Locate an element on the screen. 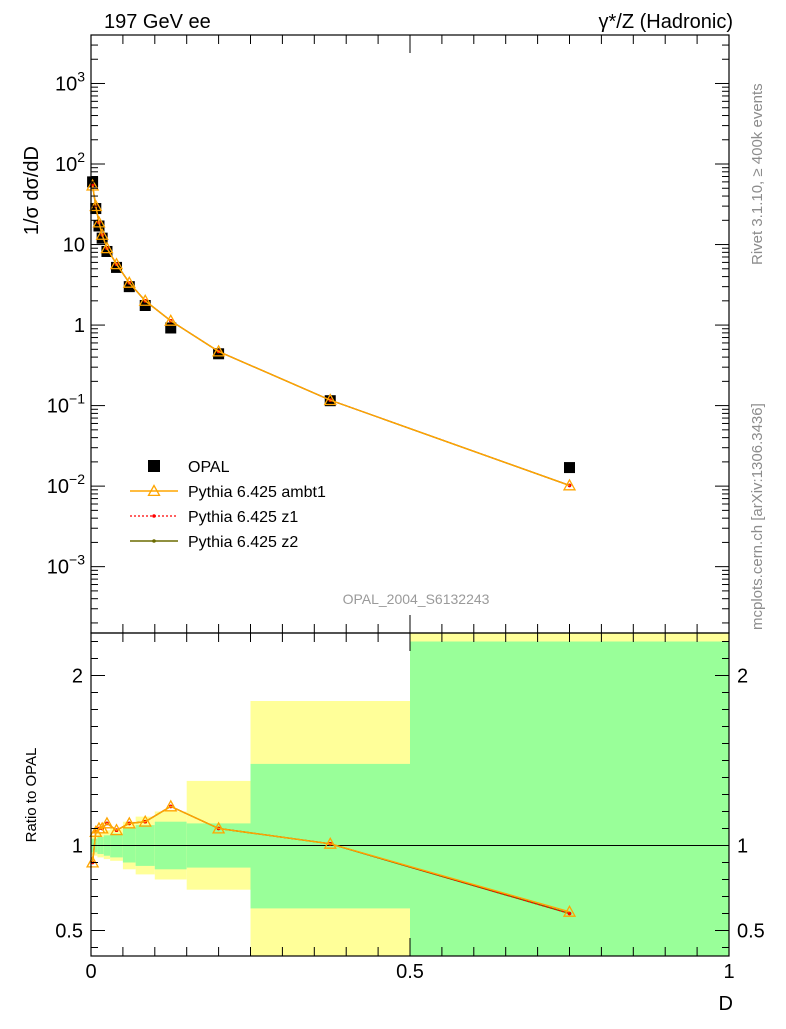 Image resolution: width=786 pixels, height=1029 pixels. ratio-y-tick-label-right-2: 2 is located at coordinates (742, 677).